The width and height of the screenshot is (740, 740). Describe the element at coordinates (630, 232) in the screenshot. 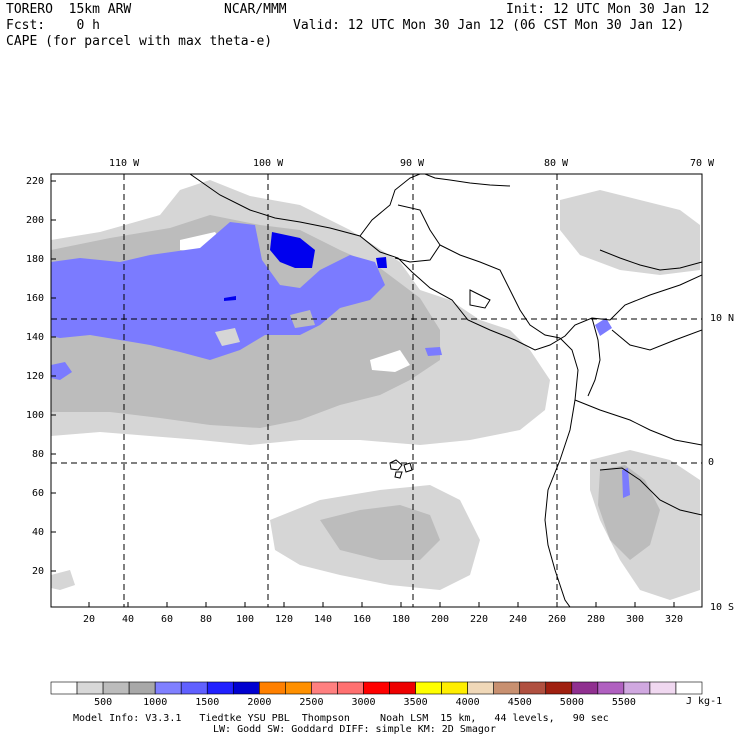

I see `cape-light-gray-east-north` at that location.